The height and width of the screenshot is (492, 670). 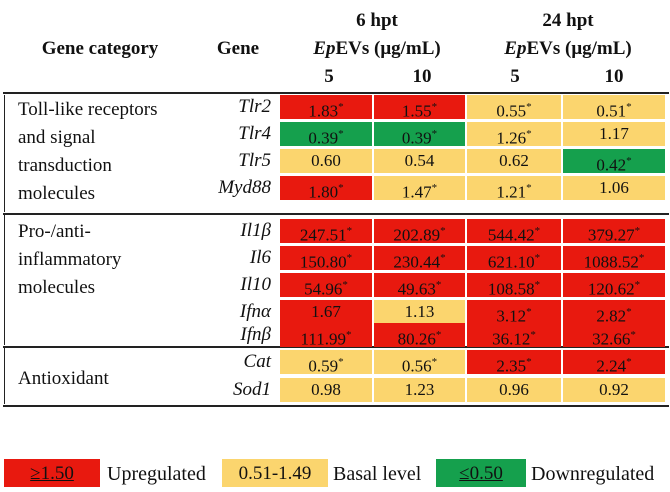 I want to click on value-cell: 247.51*, so click(x=326, y=232).